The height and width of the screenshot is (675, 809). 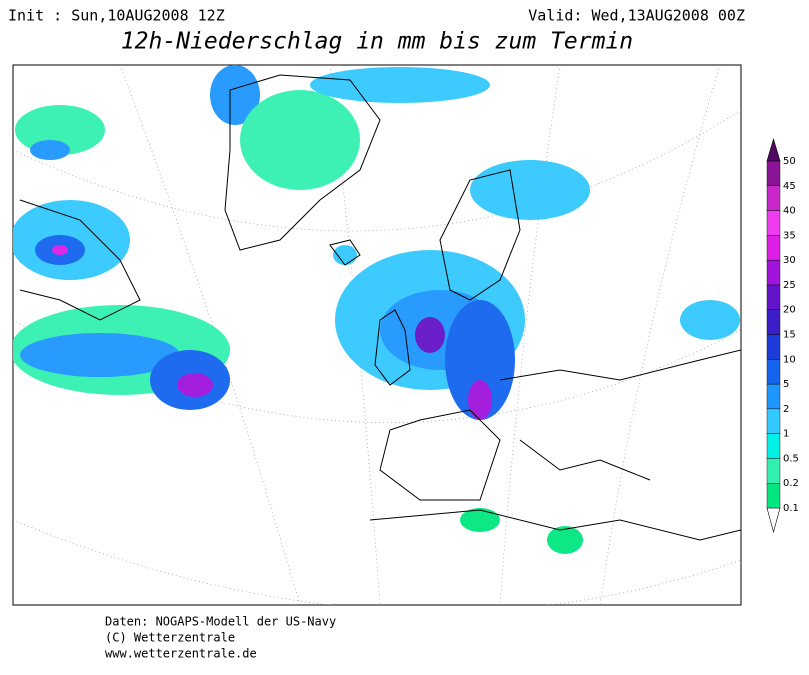 What do you see at coordinates (789, 186) in the screenshot?
I see `legend-label: 45` at bounding box center [789, 186].